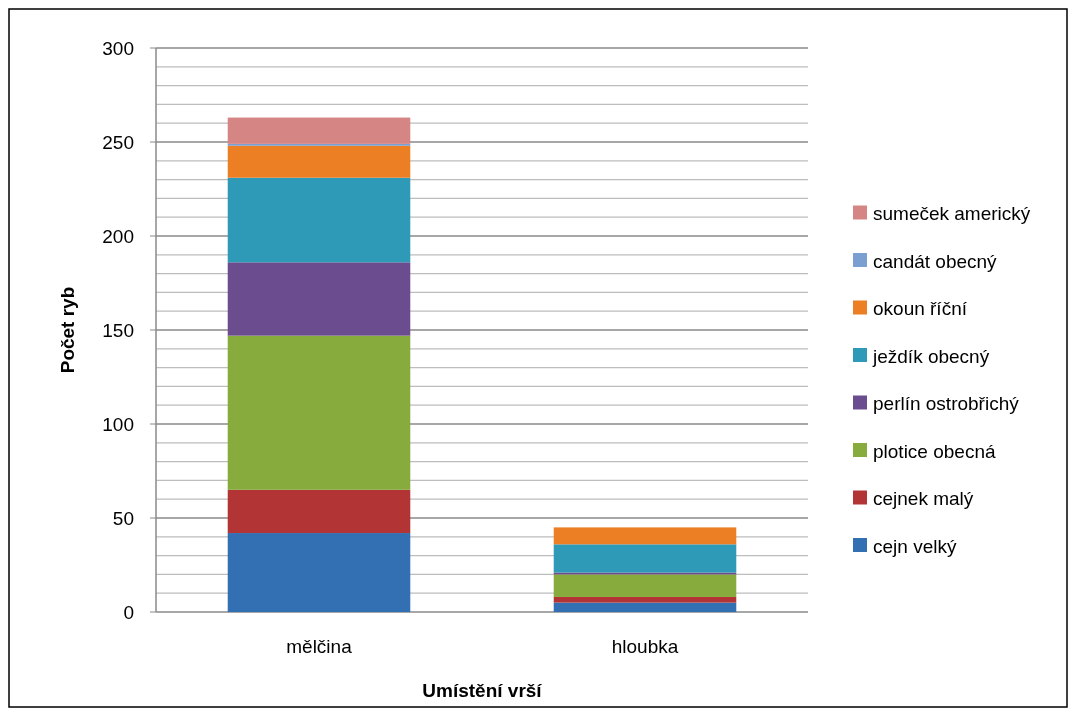  I want to click on legend-label: sumeček americký, so click(952, 214).